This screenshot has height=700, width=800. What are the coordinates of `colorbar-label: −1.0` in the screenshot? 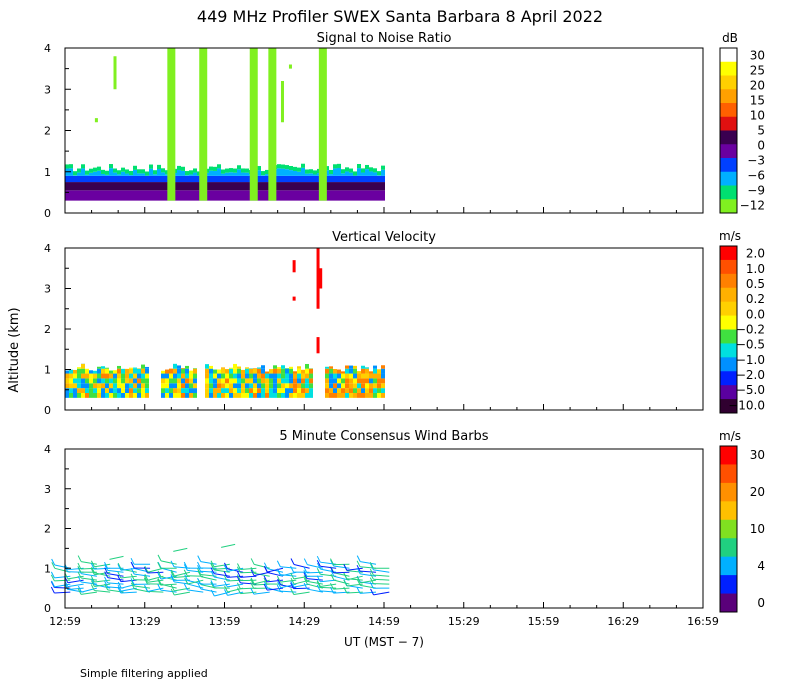 It's located at (750, 360).